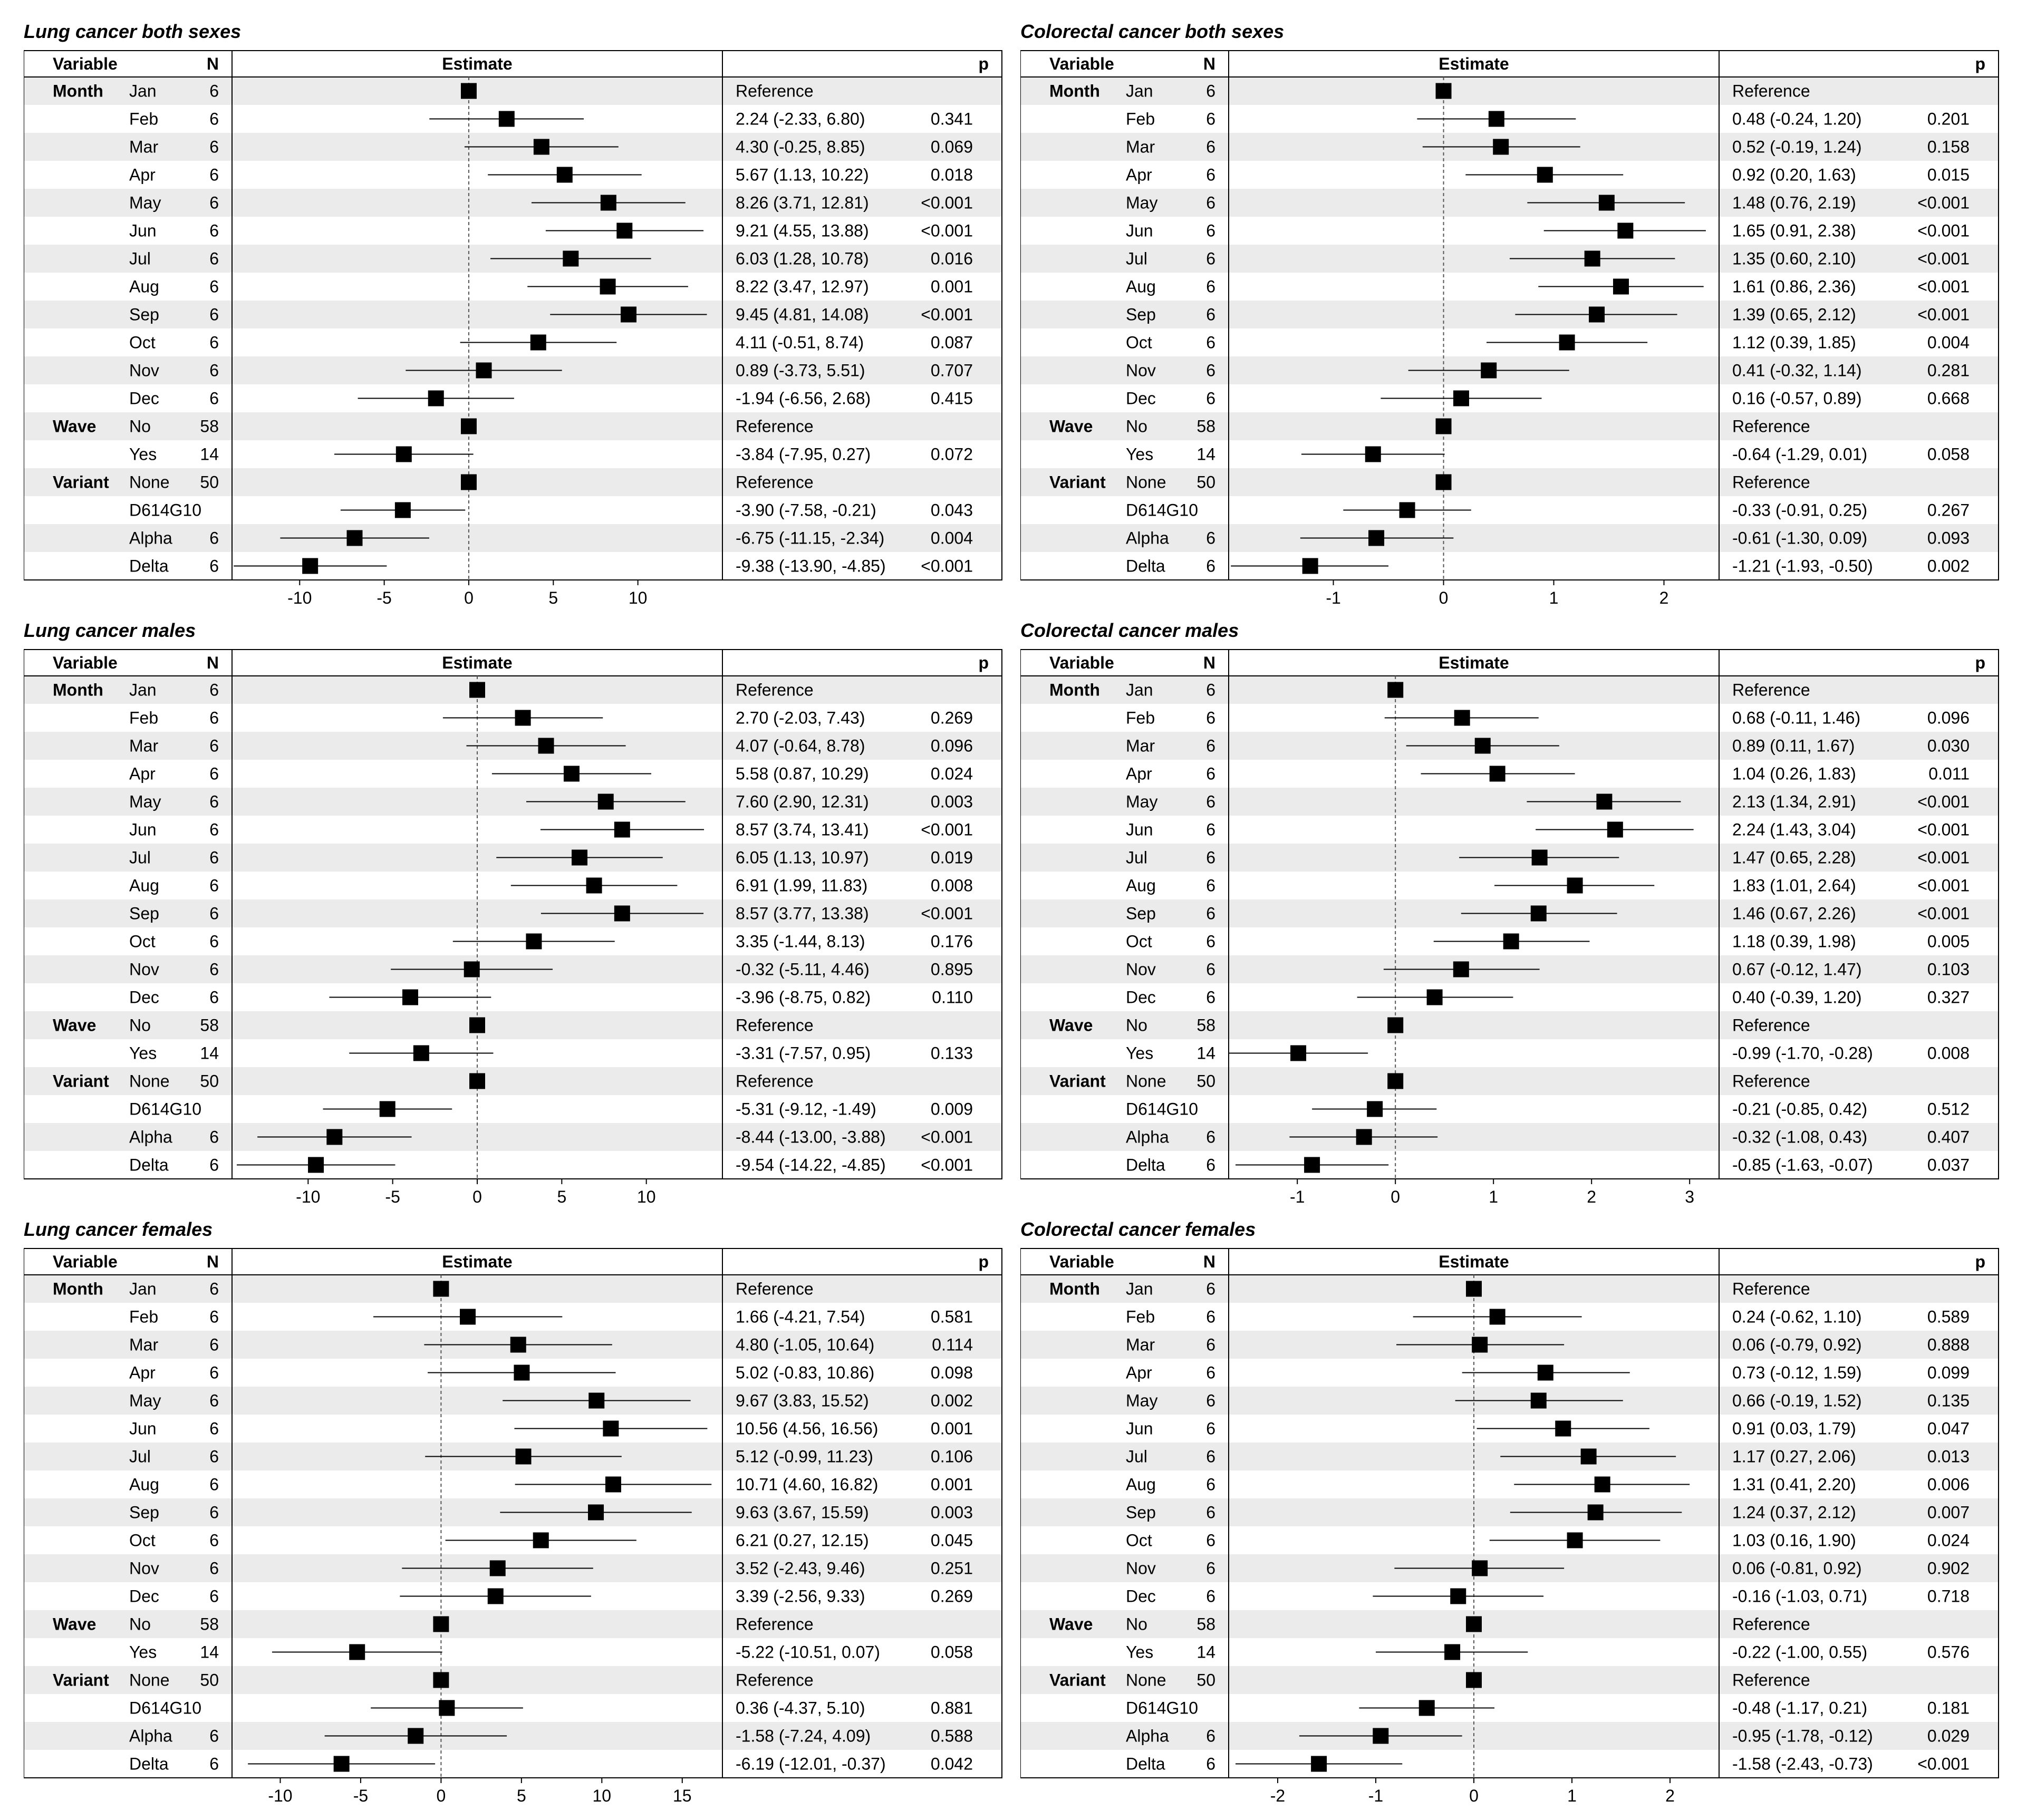  What do you see at coordinates (1799, 538) in the screenshot?
I see `row-ci-text: -0.61 (-1.30, 0.09)` at bounding box center [1799, 538].